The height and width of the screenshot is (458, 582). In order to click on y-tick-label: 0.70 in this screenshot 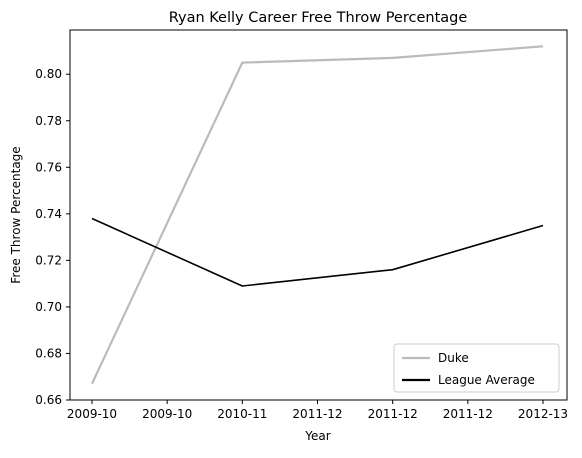, I will do `click(48, 307)`.